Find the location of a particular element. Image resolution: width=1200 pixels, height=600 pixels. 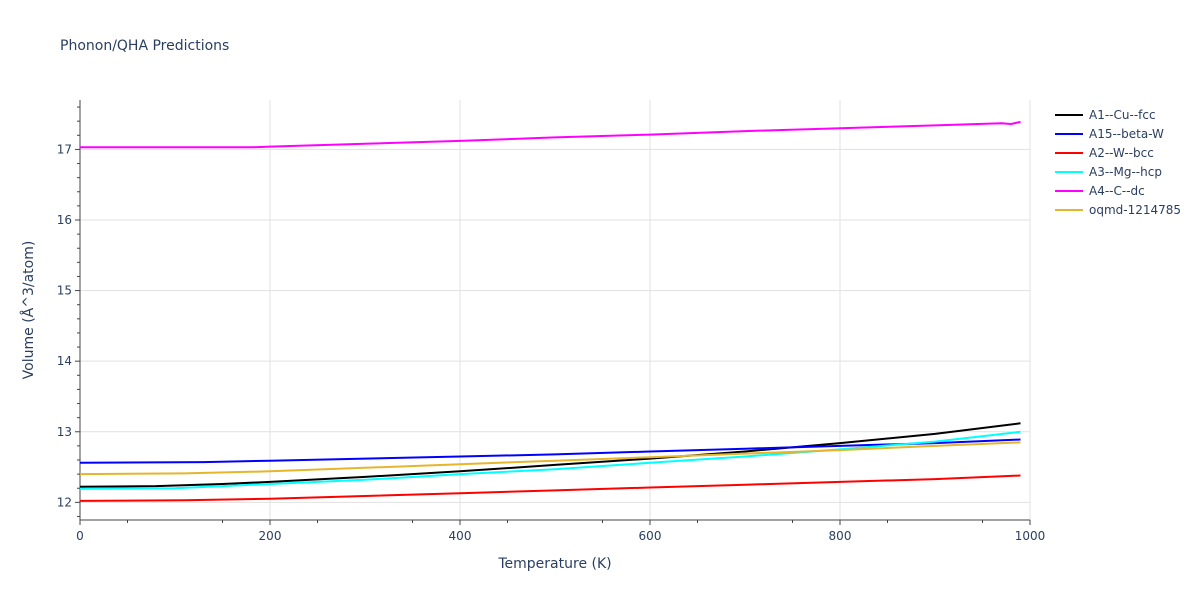

legend-label-a15-beta-w: A15--beta-W is located at coordinates (1126, 134).